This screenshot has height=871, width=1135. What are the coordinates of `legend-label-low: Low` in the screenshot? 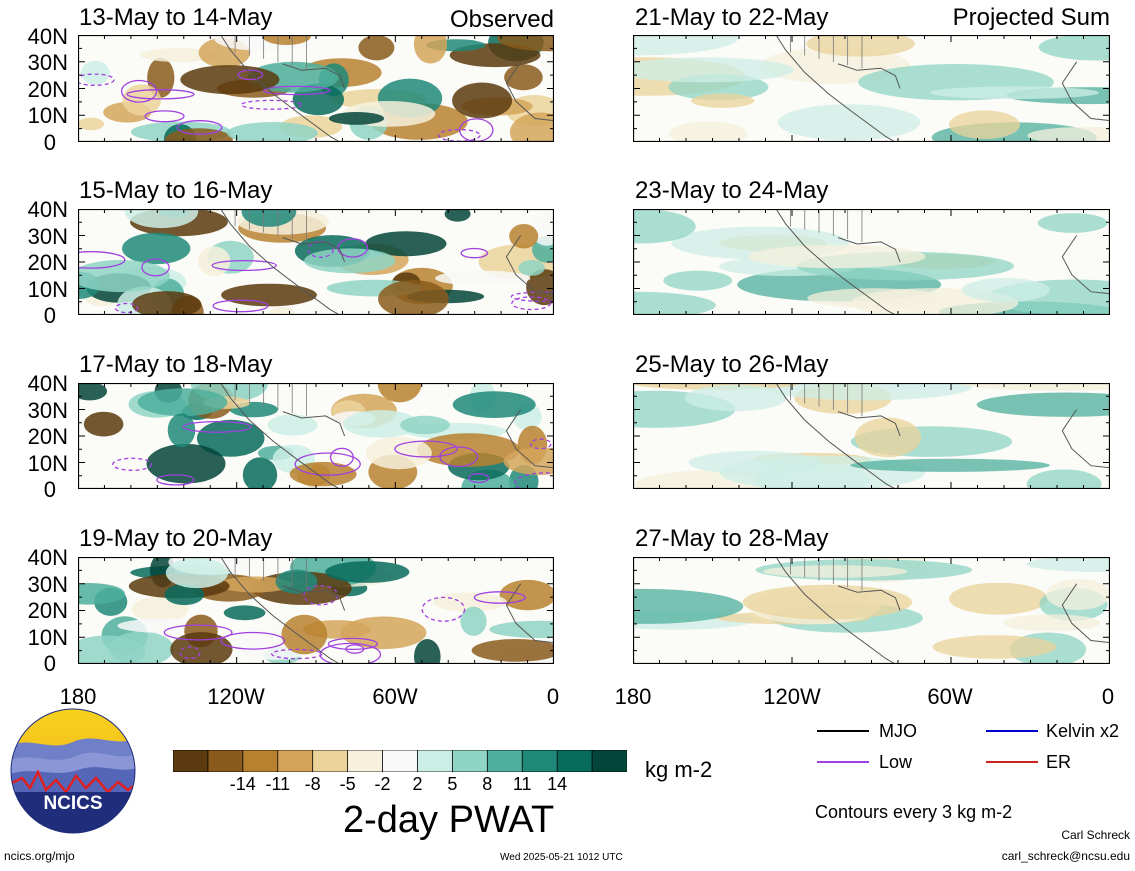 It's located at (896, 762).